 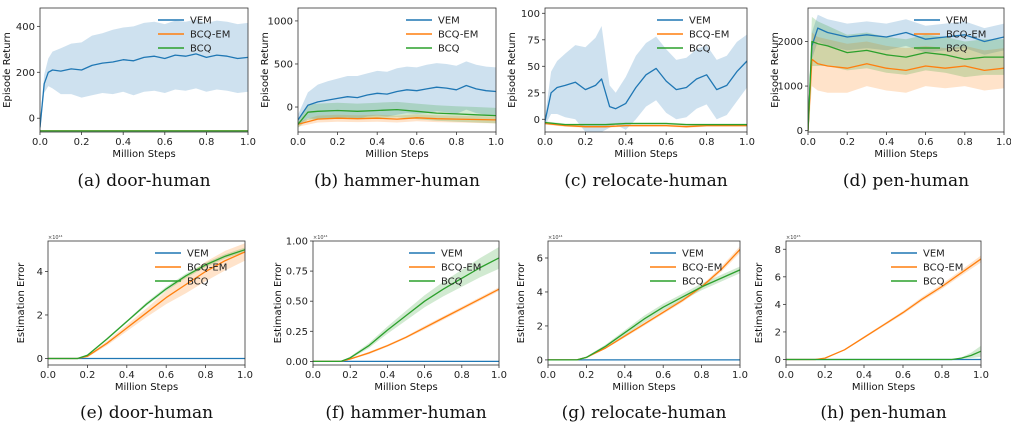 What do you see at coordinates (790, 42) in the screenshot?
I see `y-tick-label: 2000` at bounding box center [790, 42].